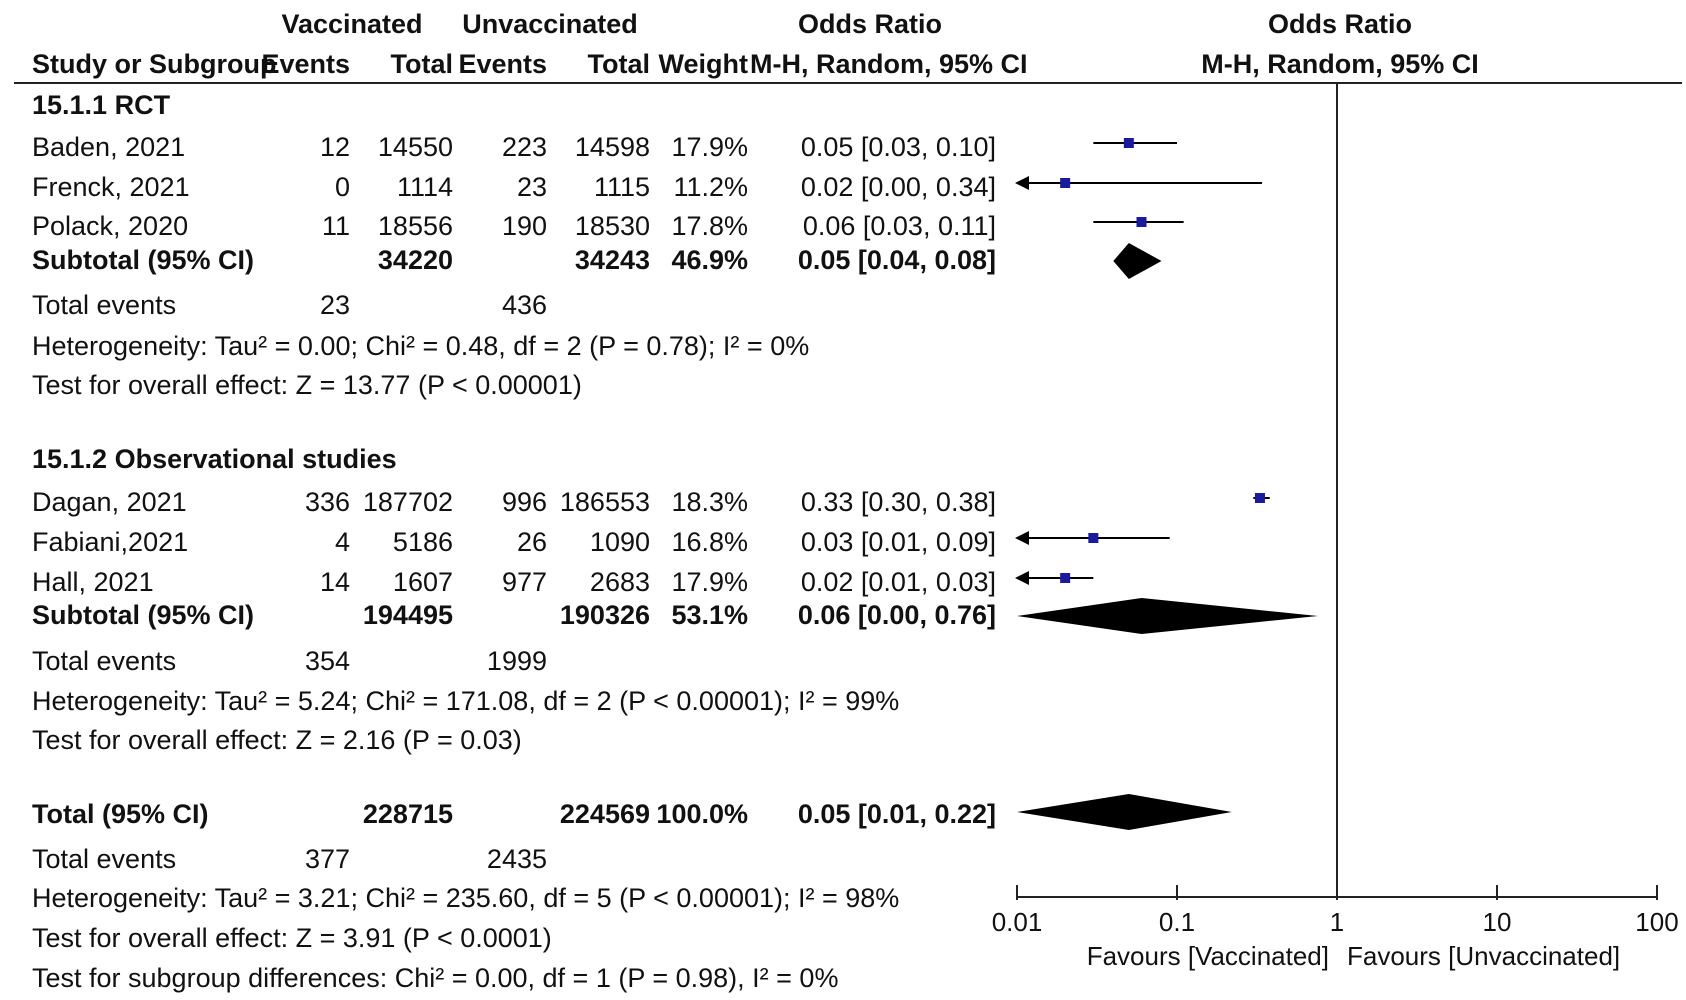 This screenshot has width=1686, height=1000. What do you see at coordinates (110, 542) in the screenshot?
I see `study-name: Fabiani,2021` at bounding box center [110, 542].